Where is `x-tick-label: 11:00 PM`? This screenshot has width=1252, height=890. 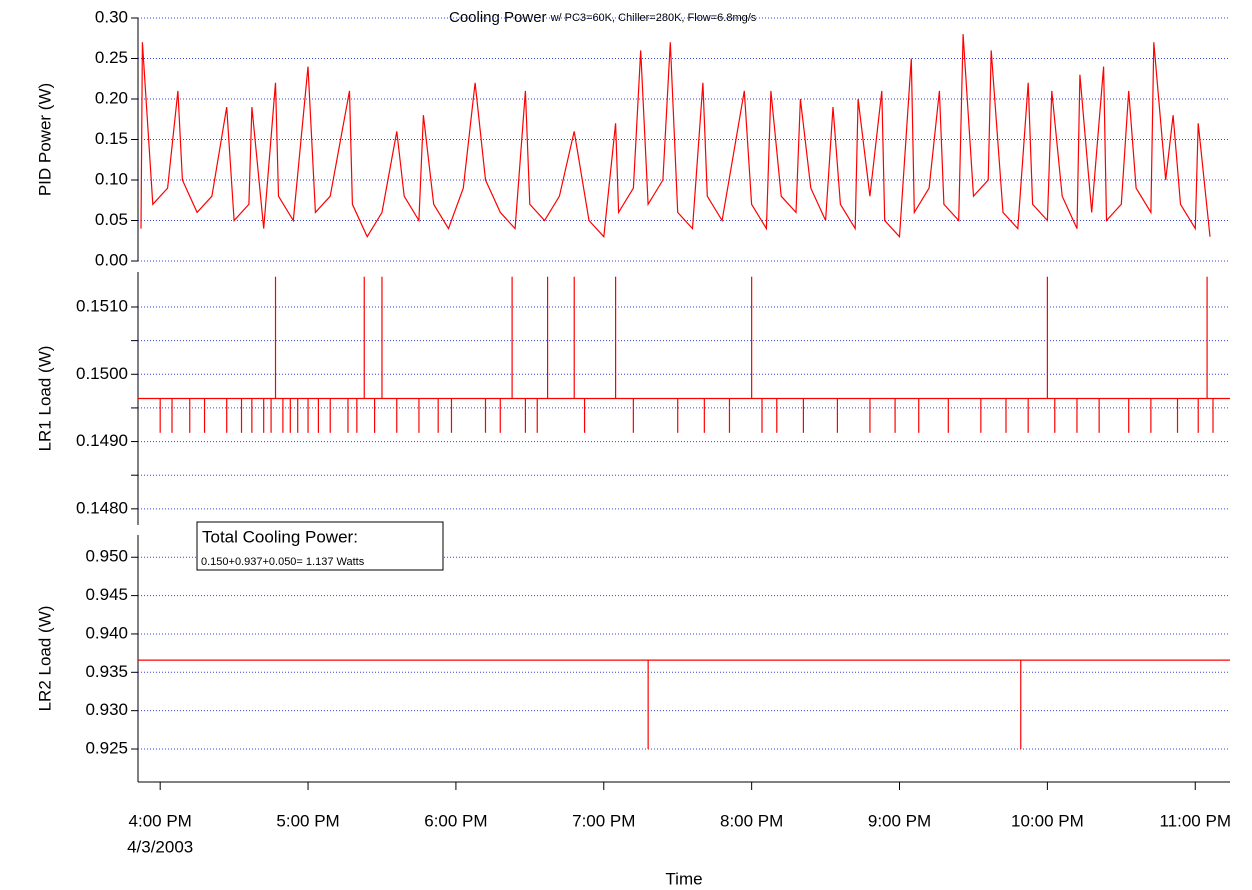
x-tick-label: 11:00 PM is located at coordinates (1195, 820).